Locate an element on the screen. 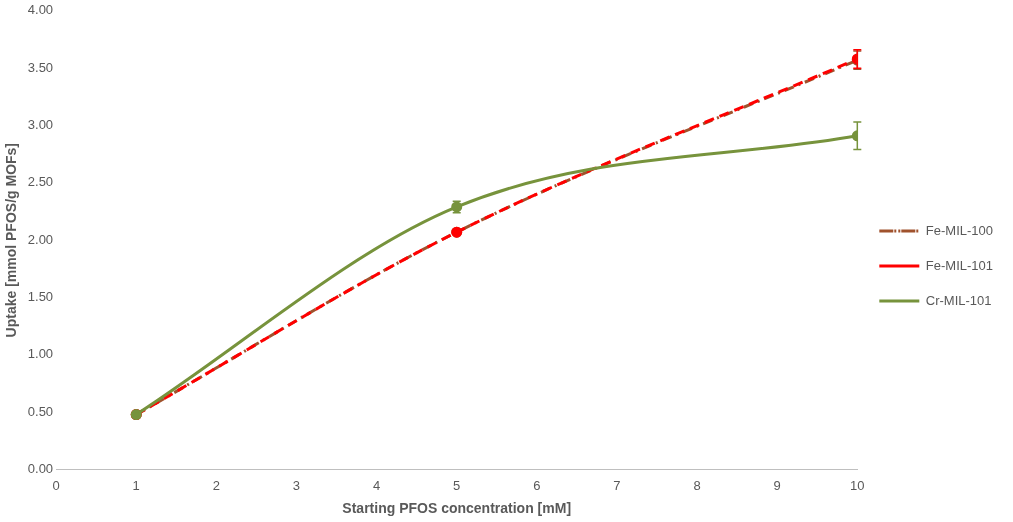 The image size is (1013, 522). legend-label: Fe-MIL-101 is located at coordinates (959, 265).